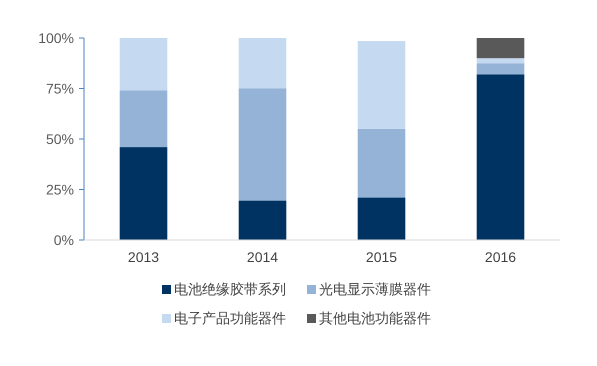 The width and height of the screenshot is (597, 366). I want to click on legend-label: 其他电池功能器件, so click(375, 318).